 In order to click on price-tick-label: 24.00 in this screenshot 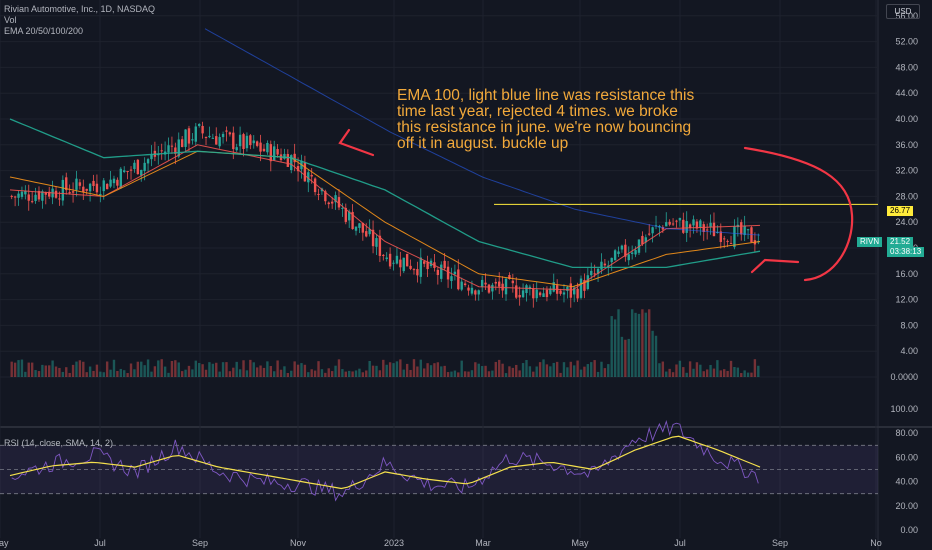, I will do `click(906, 222)`.